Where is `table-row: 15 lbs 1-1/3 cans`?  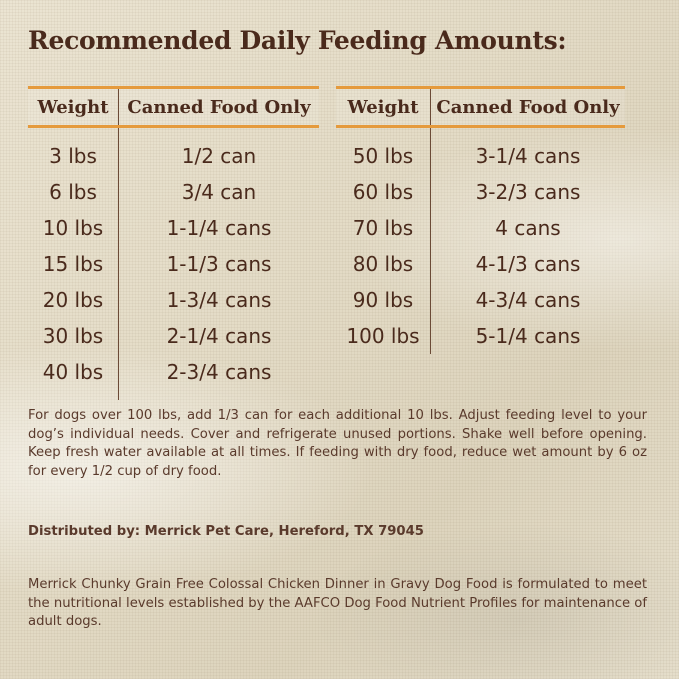
table-row: 15 lbs 1-1/3 cans is located at coordinates (173, 264).